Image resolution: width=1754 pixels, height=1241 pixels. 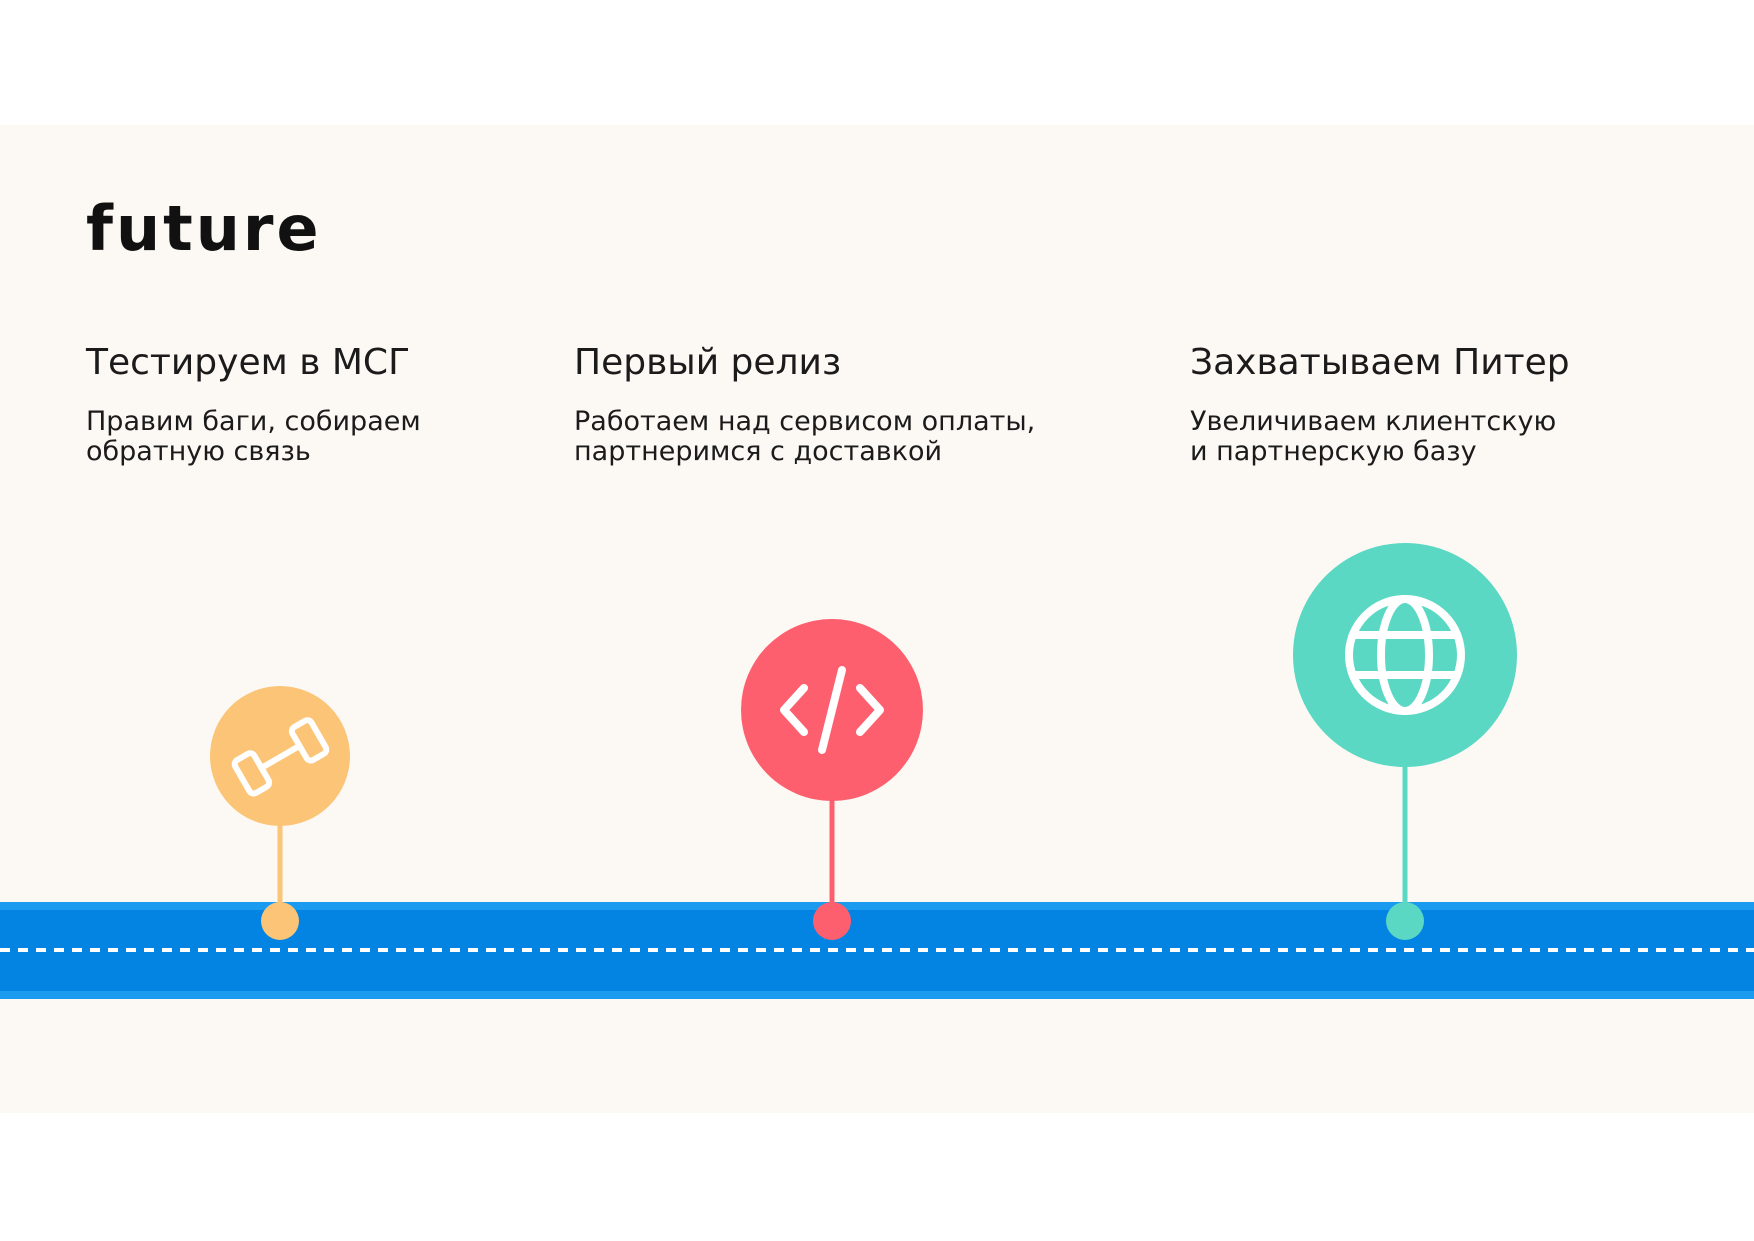 I want to click on milestone-description: Увеличиваем клиентскую, so click(x=1373, y=421).